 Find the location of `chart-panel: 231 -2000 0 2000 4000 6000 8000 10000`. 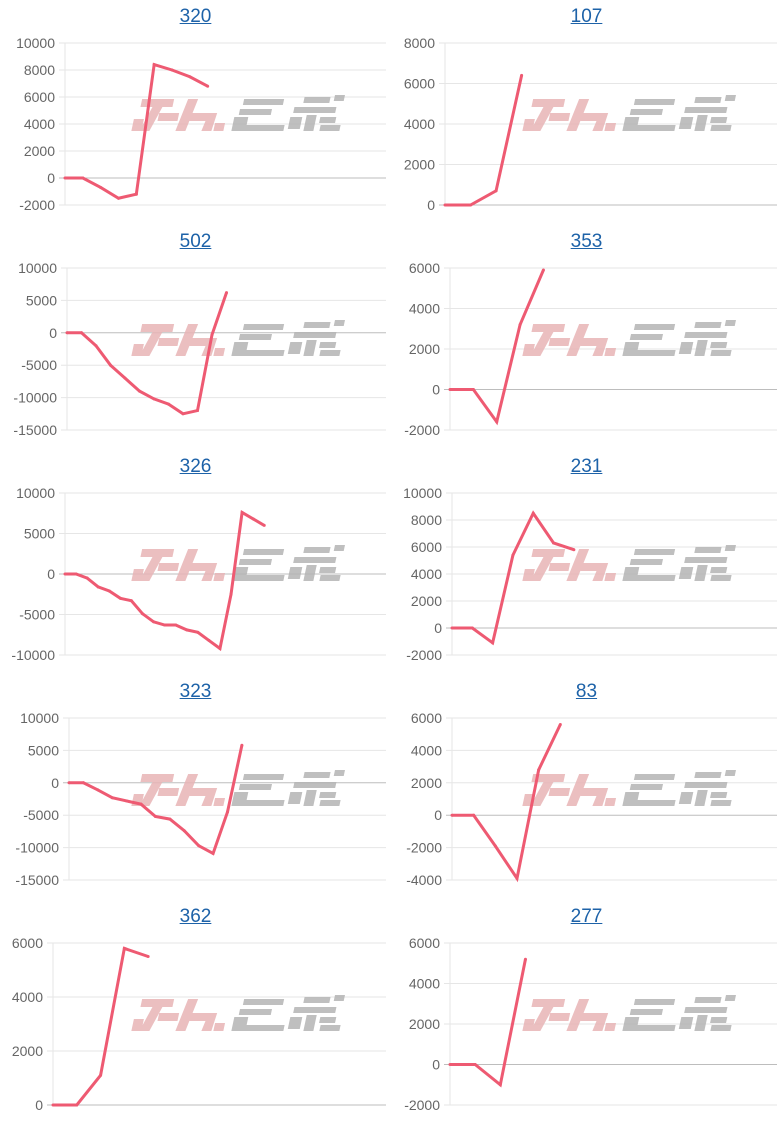

chart-panel: 231 -2000 0 2000 4000 6000 8000 10000 is located at coordinates (586, 562).